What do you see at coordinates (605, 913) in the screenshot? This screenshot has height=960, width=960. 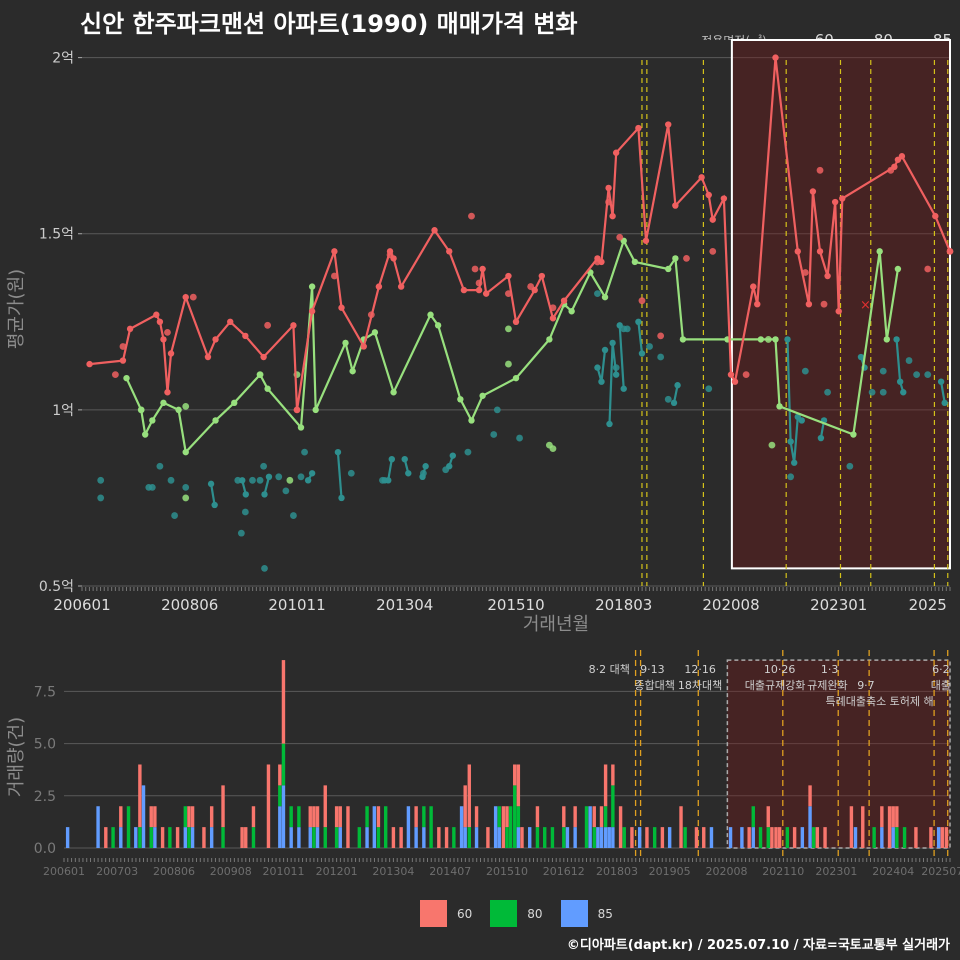 I see `bar-legend-label-85: 85` at bounding box center [605, 913].